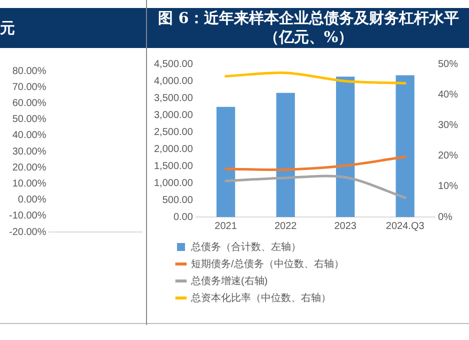 The height and width of the screenshot is (340, 469). What do you see at coordinates (245, 246) in the screenshot?
I see `legend-label: 总债务（合计数、左轴）` at bounding box center [245, 246].